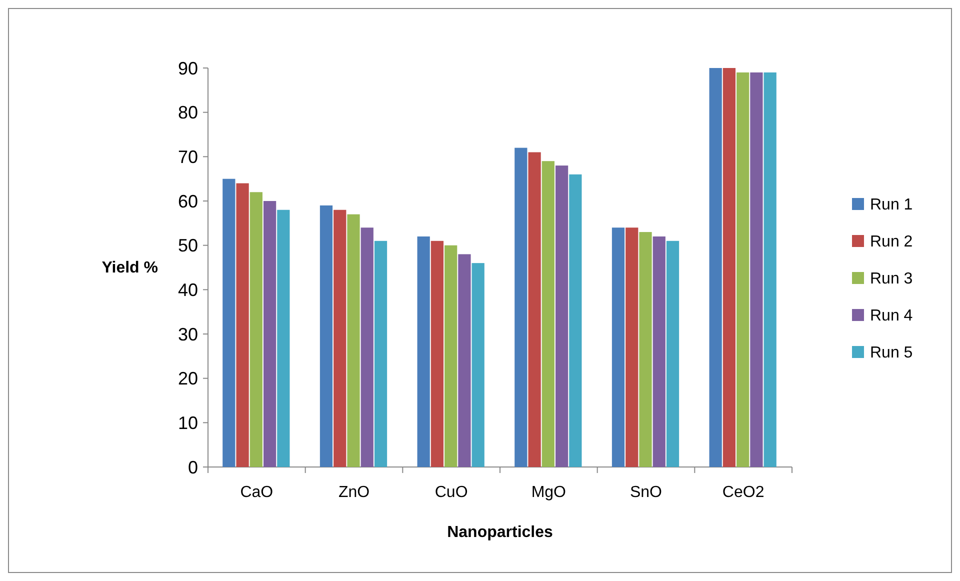 The height and width of the screenshot is (581, 960). What do you see at coordinates (188, 290) in the screenshot?
I see `y-tick-label: 40` at bounding box center [188, 290].